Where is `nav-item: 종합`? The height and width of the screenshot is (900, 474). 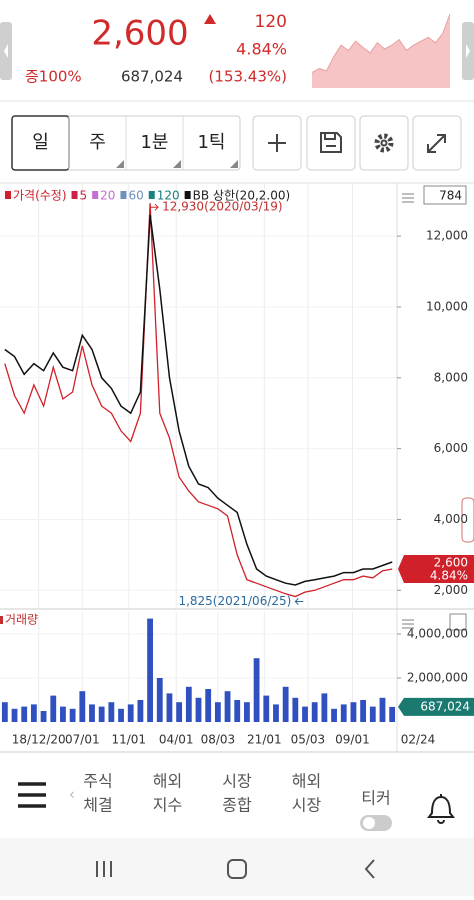
nav-item: 종합 is located at coordinates (237, 805).